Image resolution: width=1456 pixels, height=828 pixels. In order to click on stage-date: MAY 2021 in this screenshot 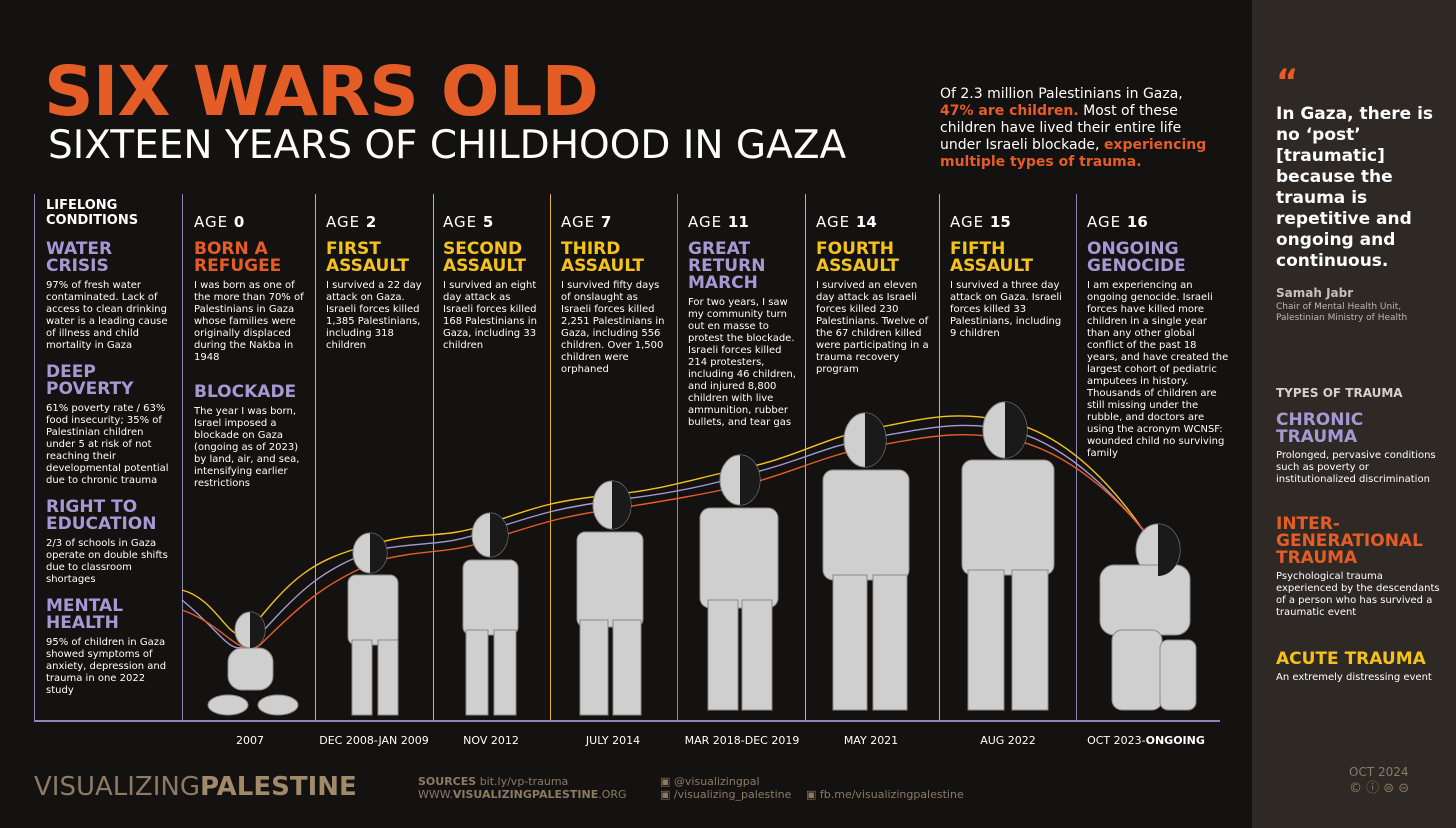, I will do `click(871, 740)`.